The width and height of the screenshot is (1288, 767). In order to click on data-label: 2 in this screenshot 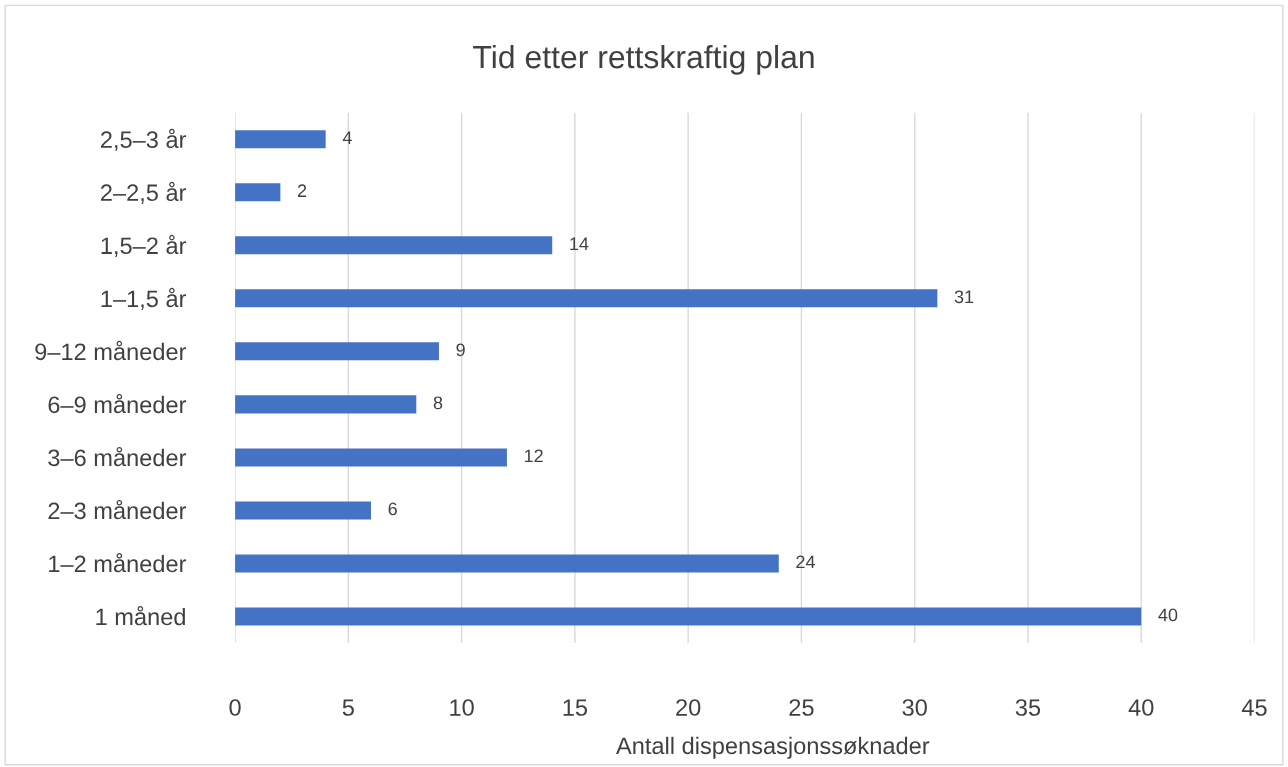, I will do `click(302, 190)`.